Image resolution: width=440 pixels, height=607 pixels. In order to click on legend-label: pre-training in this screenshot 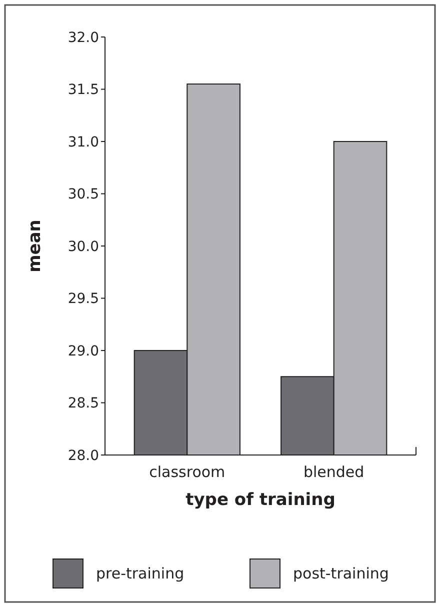, I will do `click(140, 573)`.